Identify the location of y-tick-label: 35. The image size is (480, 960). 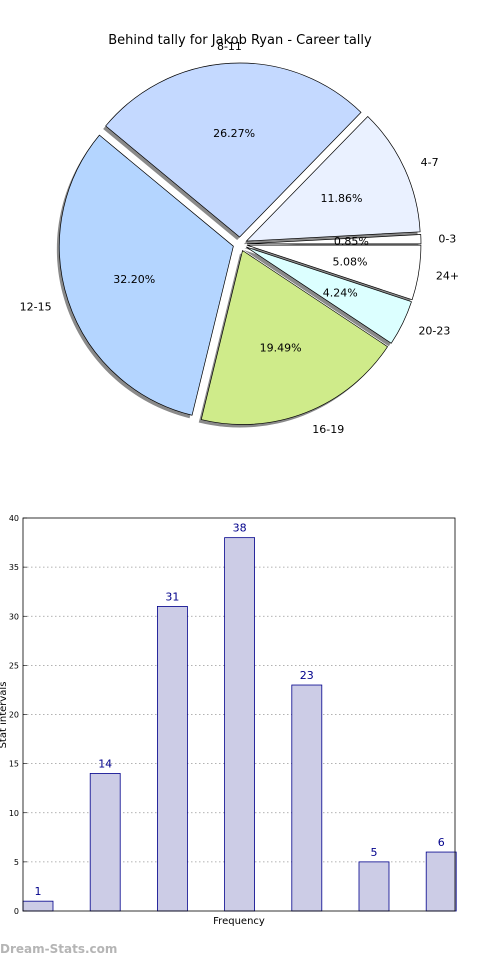
(14, 567).